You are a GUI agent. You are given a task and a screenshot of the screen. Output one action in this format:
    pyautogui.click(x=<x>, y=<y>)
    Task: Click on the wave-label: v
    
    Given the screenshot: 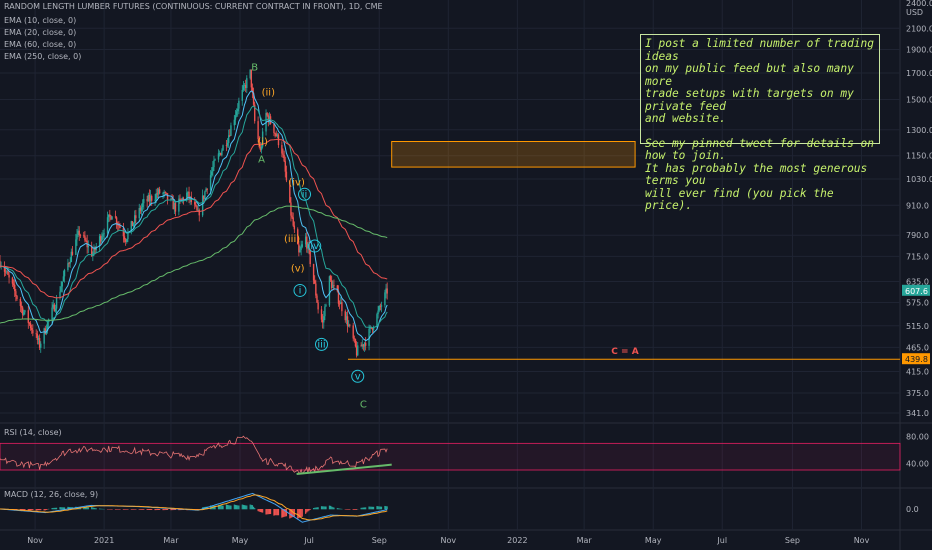 What is the action you would take?
    pyautogui.click(x=358, y=376)
    